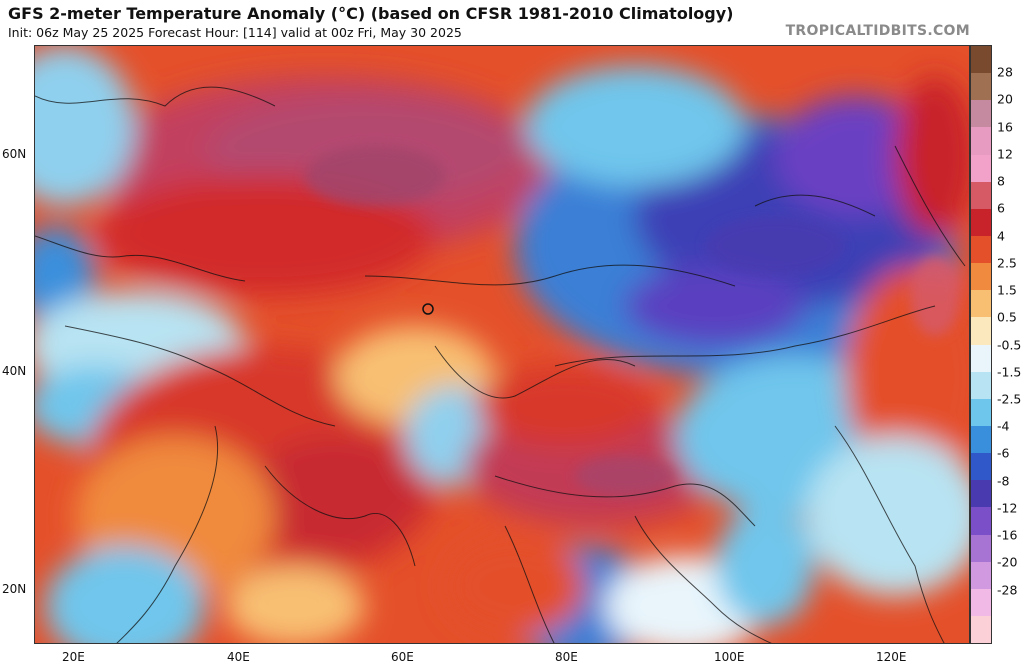  What do you see at coordinates (1009, 399) in the screenshot?
I see `colorbar-label: -2.5` at bounding box center [1009, 399].